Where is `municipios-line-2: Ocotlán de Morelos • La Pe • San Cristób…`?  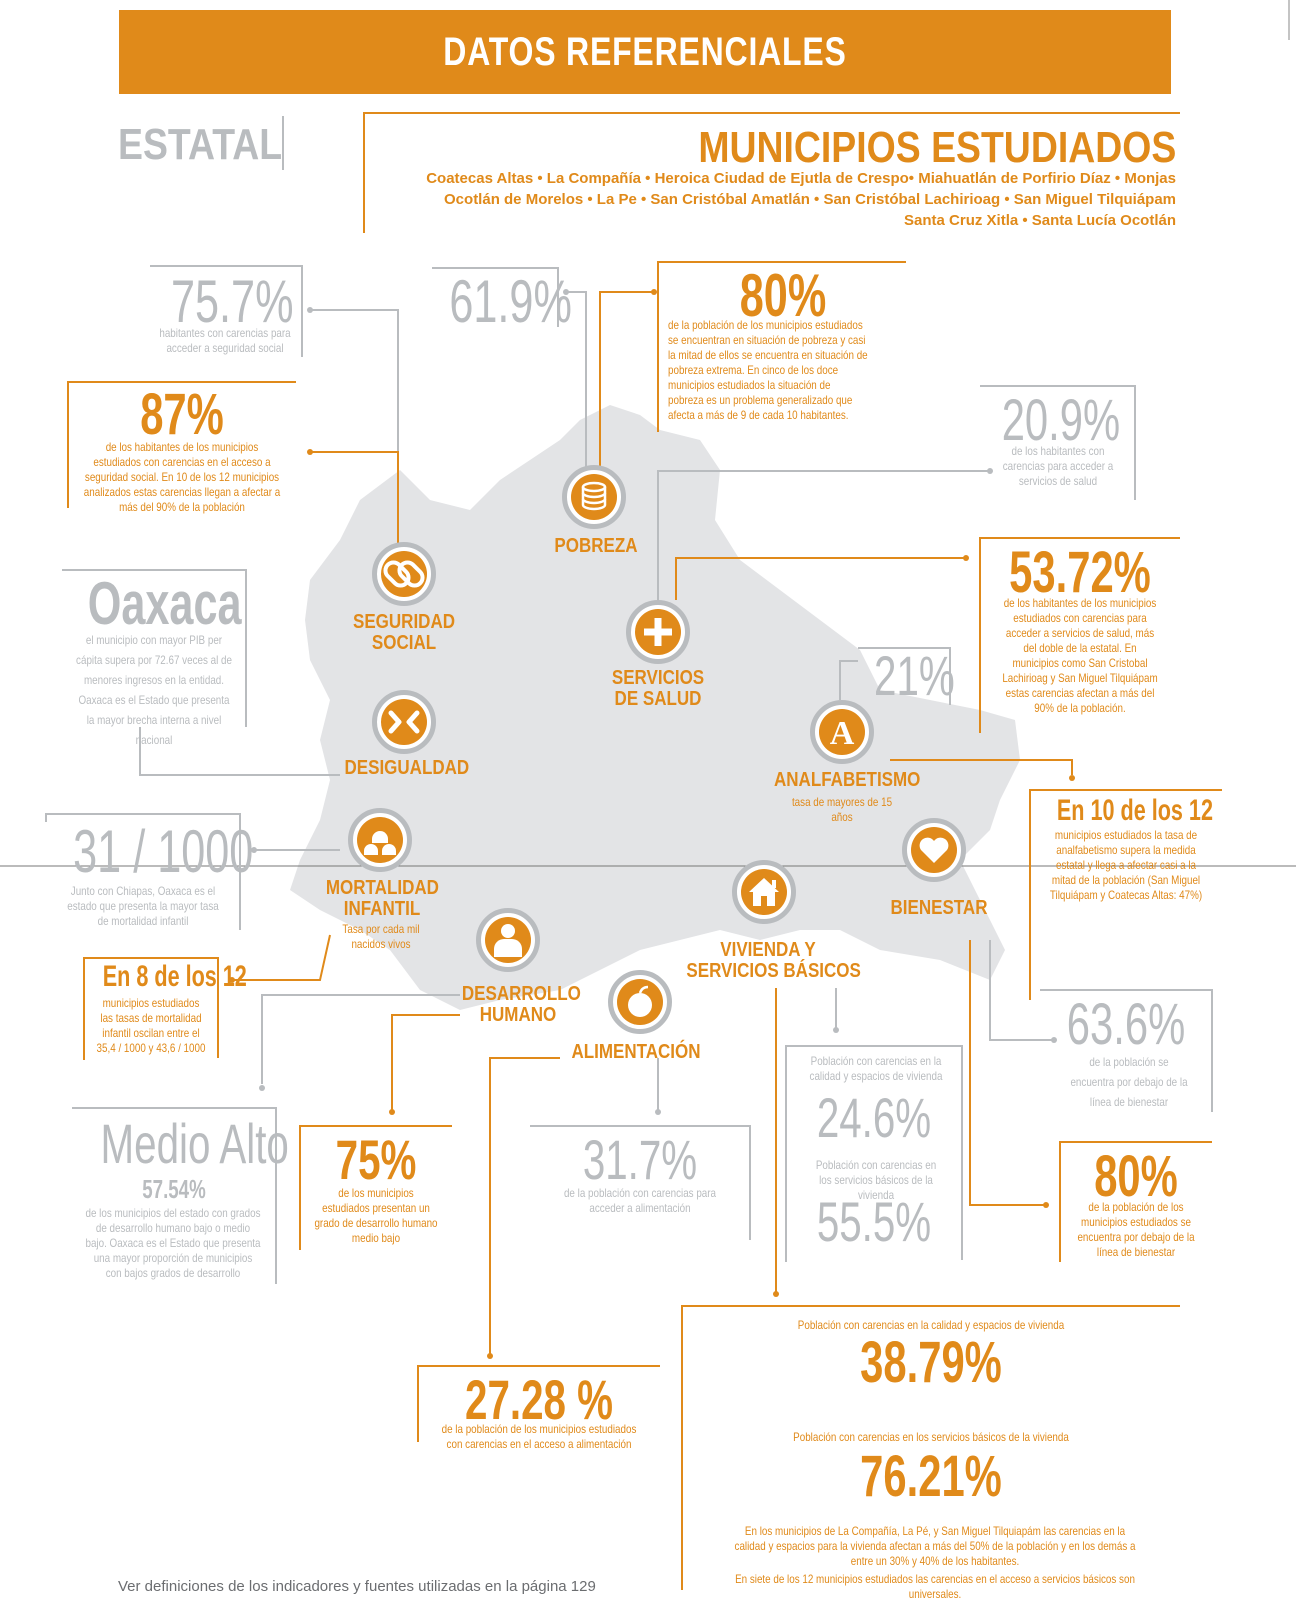 municipios-line-2: Ocotlán de Morelos • La Pe • San Cristób… is located at coordinates (810, 199).